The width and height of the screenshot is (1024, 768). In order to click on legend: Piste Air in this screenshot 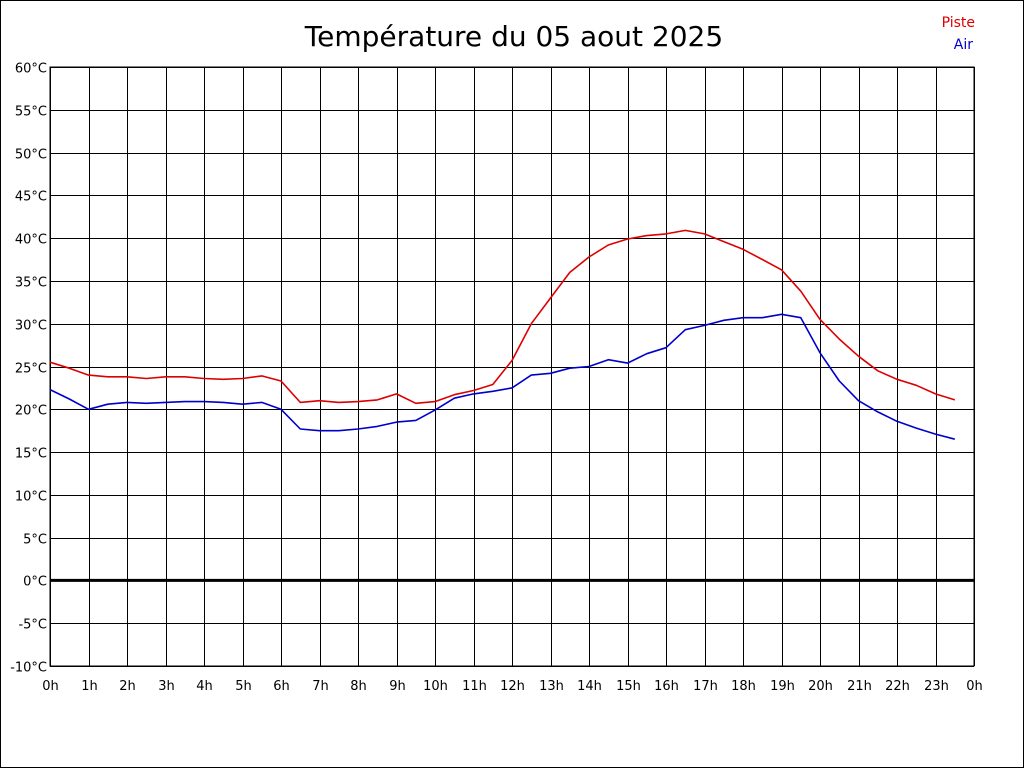, I will do `click(958, 34)`.